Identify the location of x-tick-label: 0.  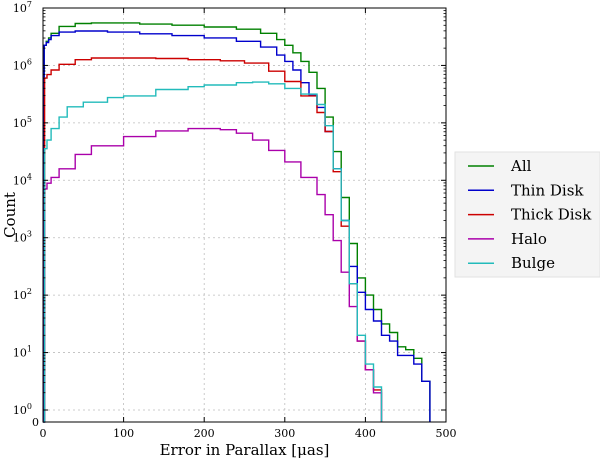
(43, 433).